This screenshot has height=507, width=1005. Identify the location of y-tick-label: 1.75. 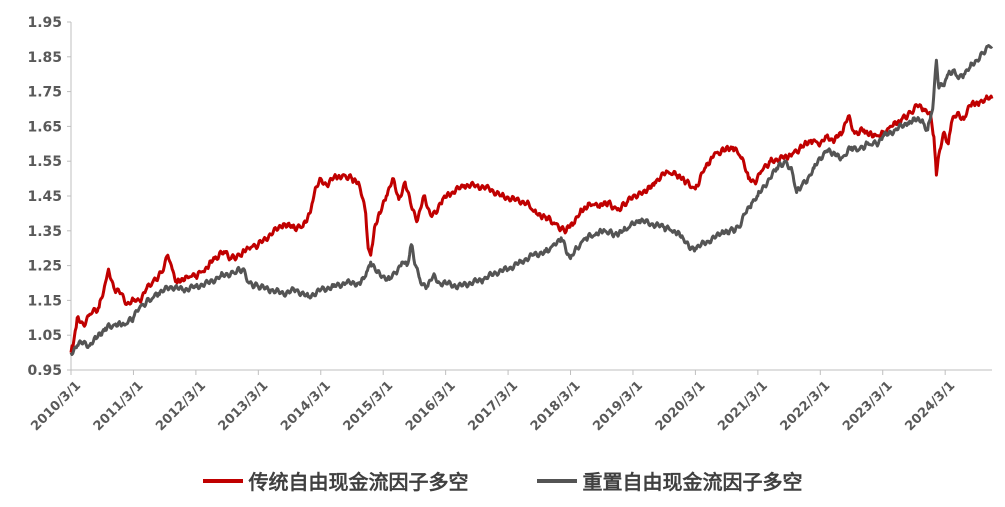
(44, 93).